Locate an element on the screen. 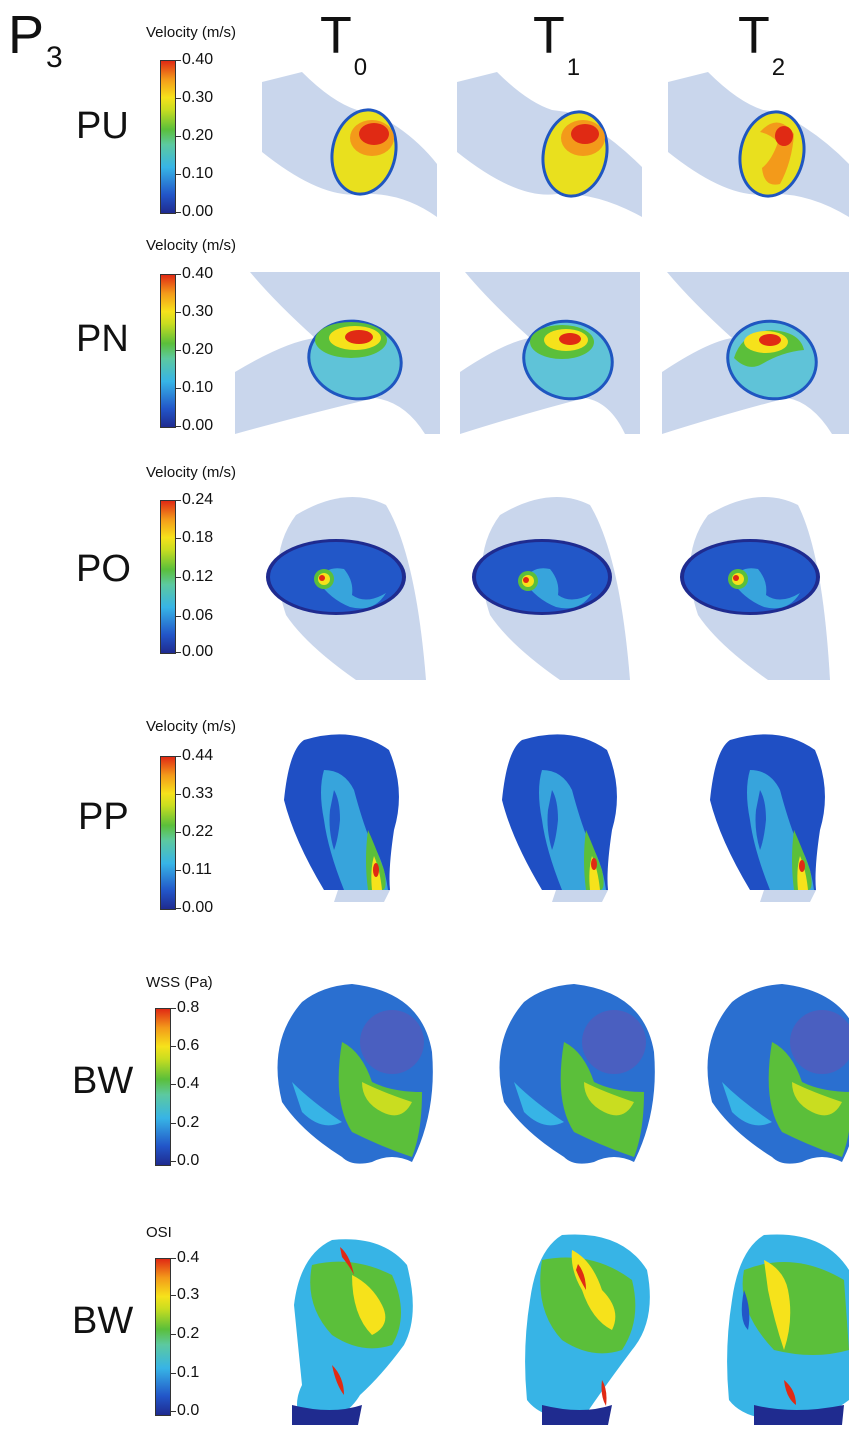 This screenshot has height=1434, width=849. bw-wss-t0-image is located at coordinates (355, 1074).